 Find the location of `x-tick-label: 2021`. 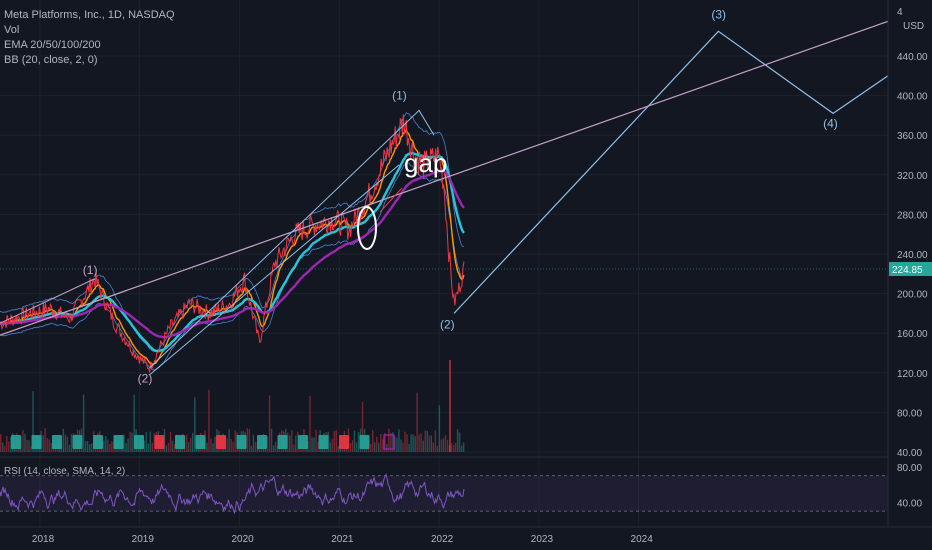

x-tick-label: 2021 is located at coordinates (342, 539).